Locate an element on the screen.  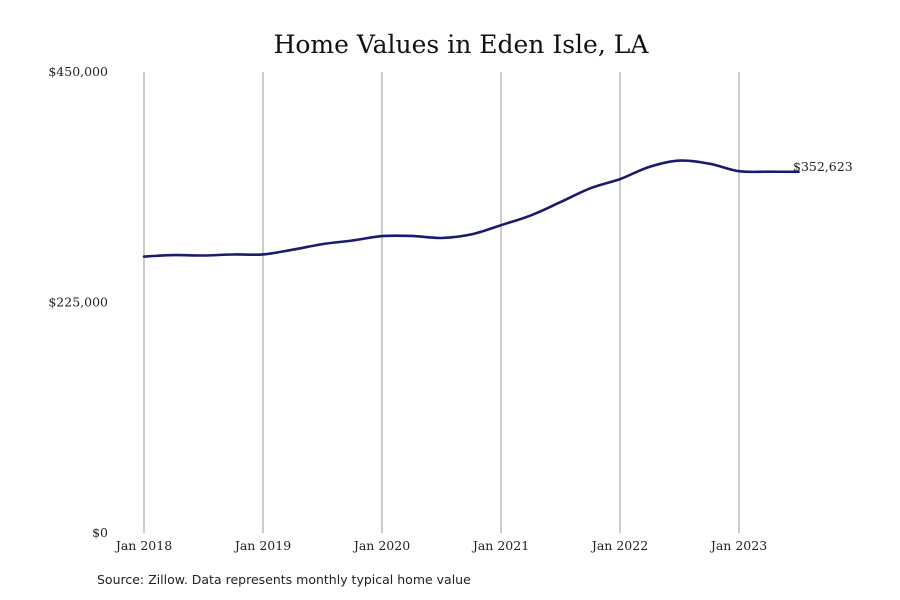
y-tick-label: $225,000 is located at coordinates (78, 302).